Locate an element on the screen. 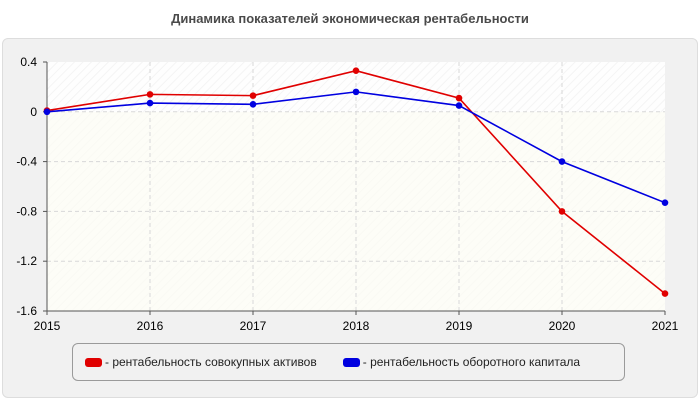 Image resolution: width=700 pixels, height=400 pixels. x-axis-ticks: 2015 2016 2017 2018 2019 2020 2021 is located at coordinates (356, 322).